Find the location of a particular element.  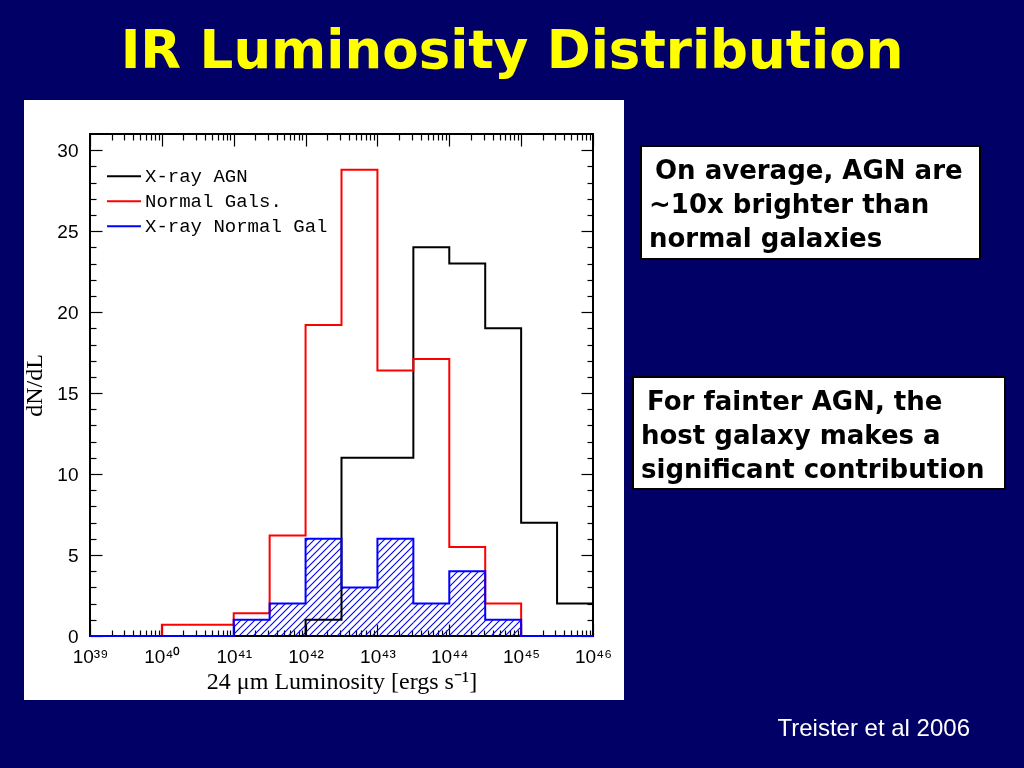

y-tick-label: 15 is located at coordinates (68, 393).